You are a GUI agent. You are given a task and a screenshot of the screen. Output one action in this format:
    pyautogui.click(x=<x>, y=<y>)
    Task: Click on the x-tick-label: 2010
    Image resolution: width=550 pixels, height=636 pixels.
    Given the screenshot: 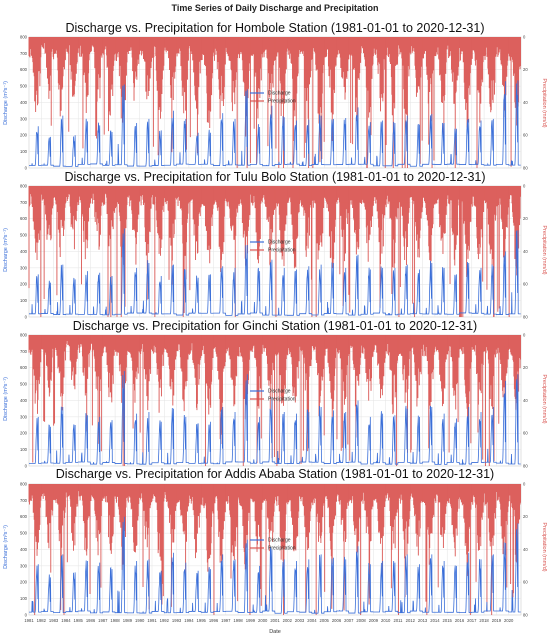 What is the action you would take?
    pyautogui.click(x=386, y=620)
    